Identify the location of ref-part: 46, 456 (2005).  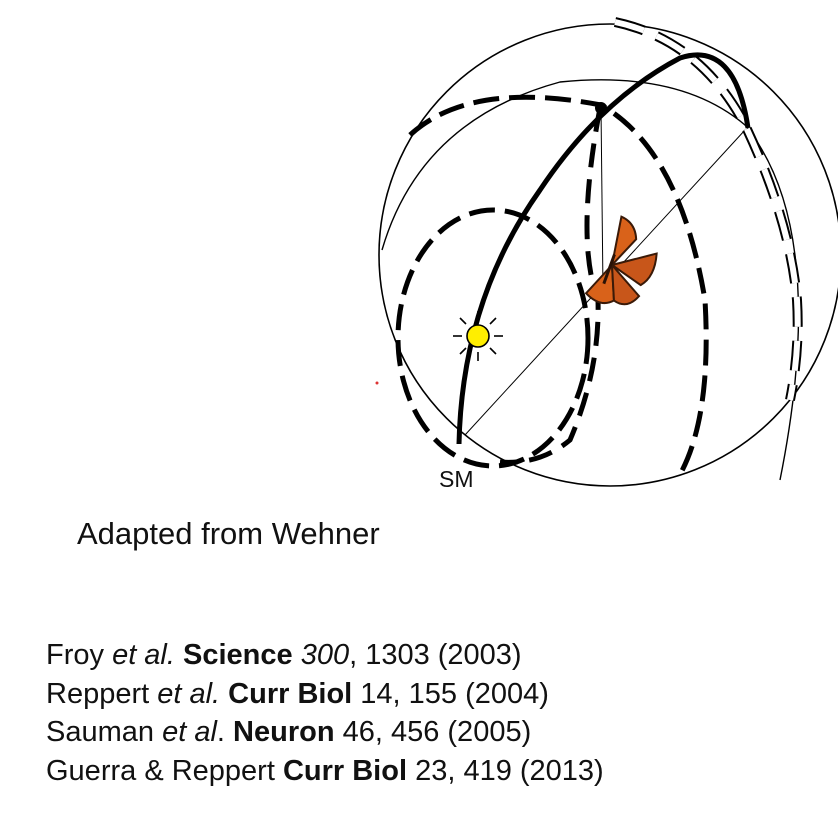
(433, 732).